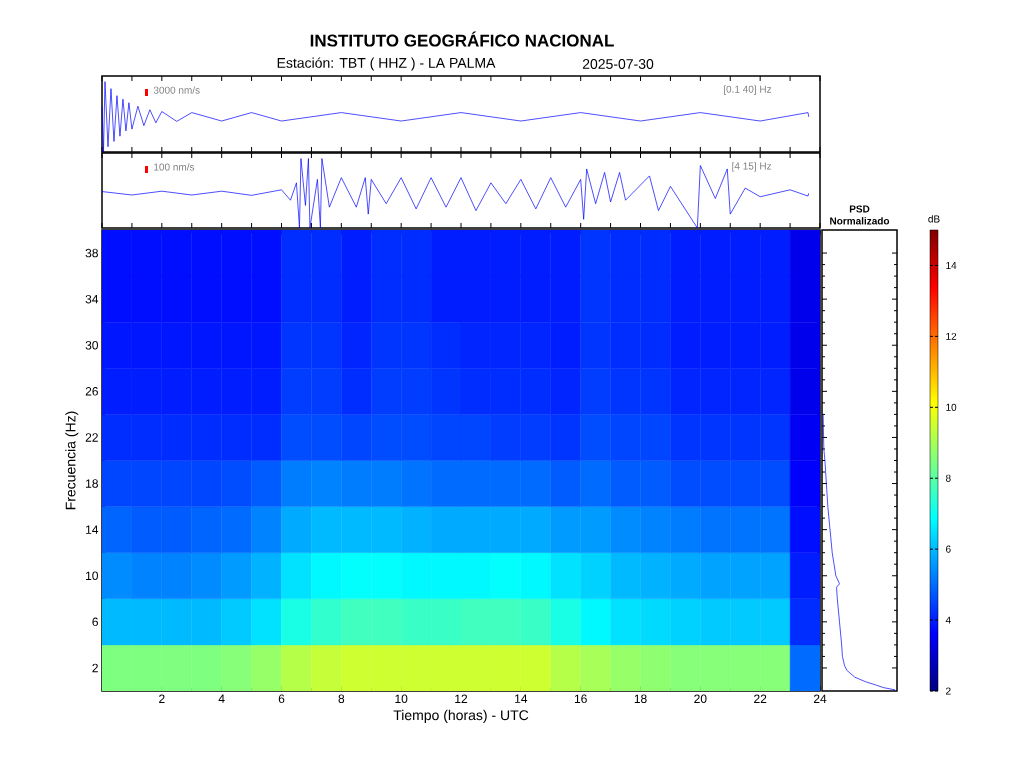 Image resolution: width=1024 pixels, height=768 pixels. What do you see at coordinates (95, 668) in the screenshot?
I see `y-tick-label: 2` at bounding box center [95, 668].